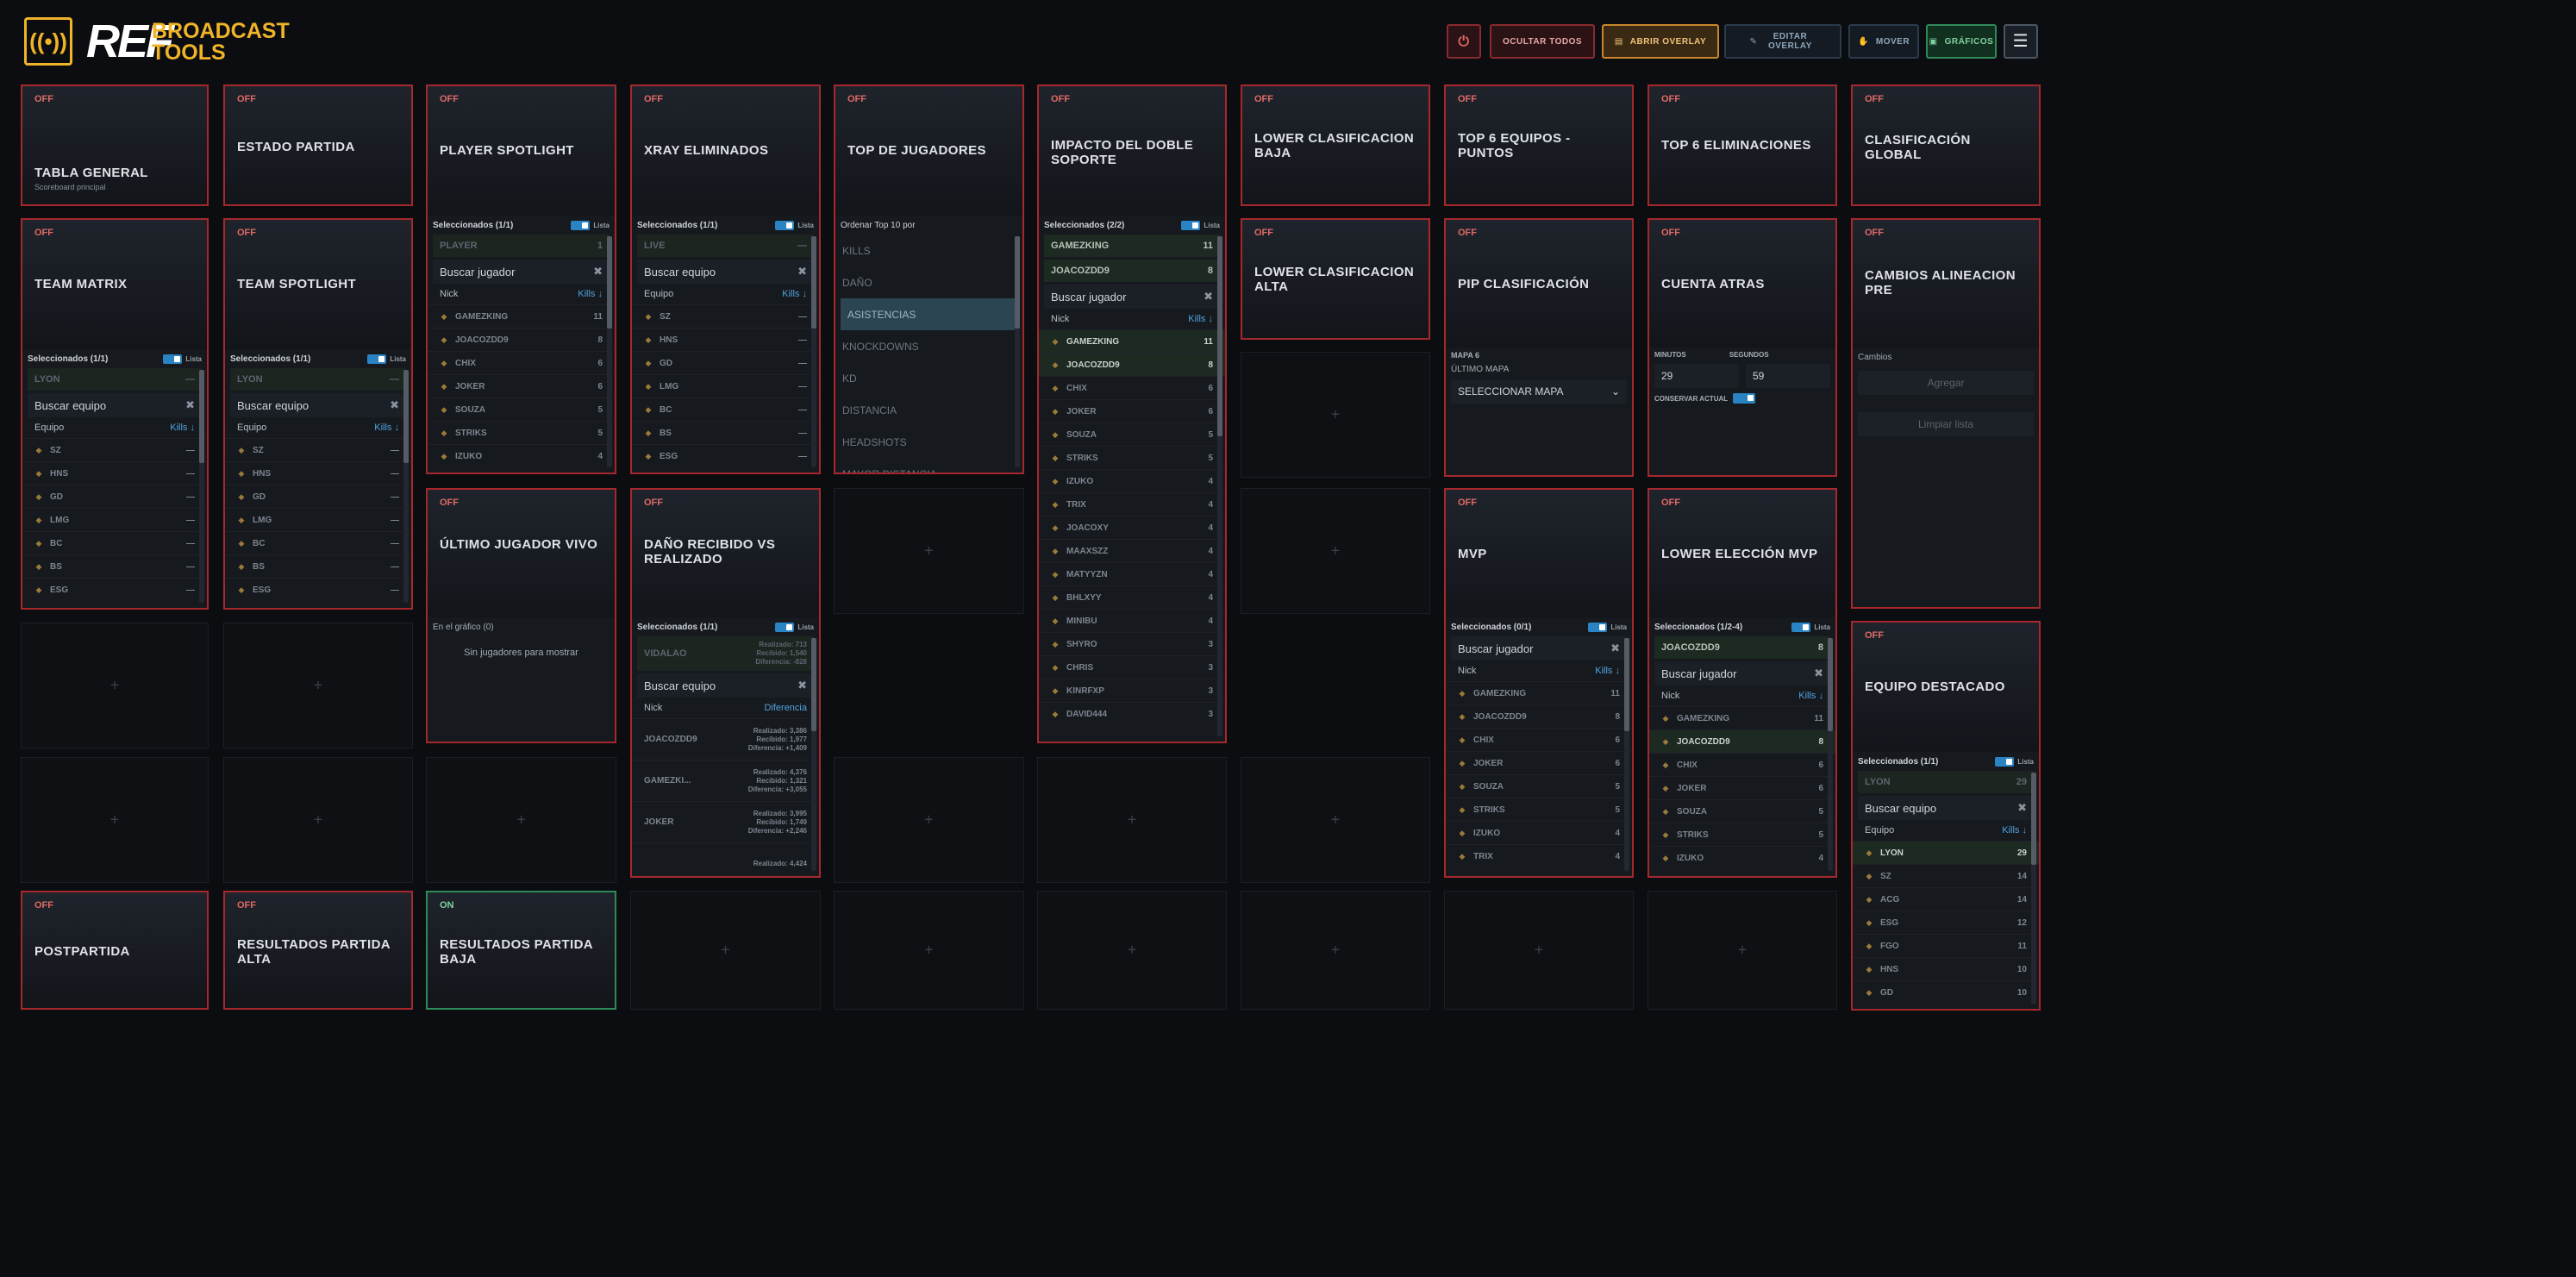 This screenshot has height=1277, width=2576. Describe the element at coordinates (725, 552) in the screenshot. I see `tile-dano-recibido: OFF DAÑO RECIBIDO VS REALIZADO` at that location.